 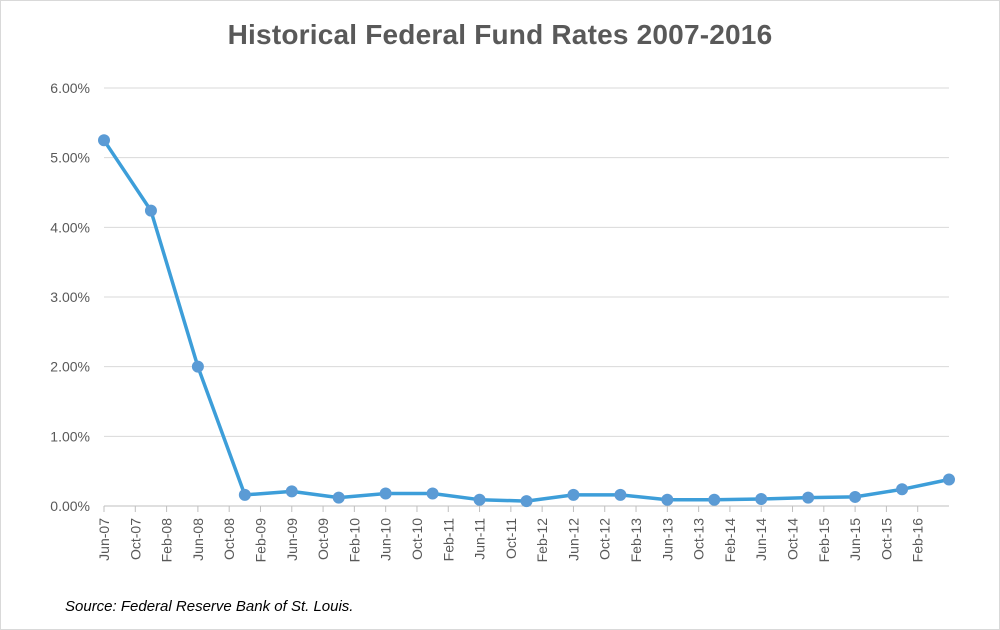 I want to click on x-tick-label: Jun-09, so click(x=292, y=539).